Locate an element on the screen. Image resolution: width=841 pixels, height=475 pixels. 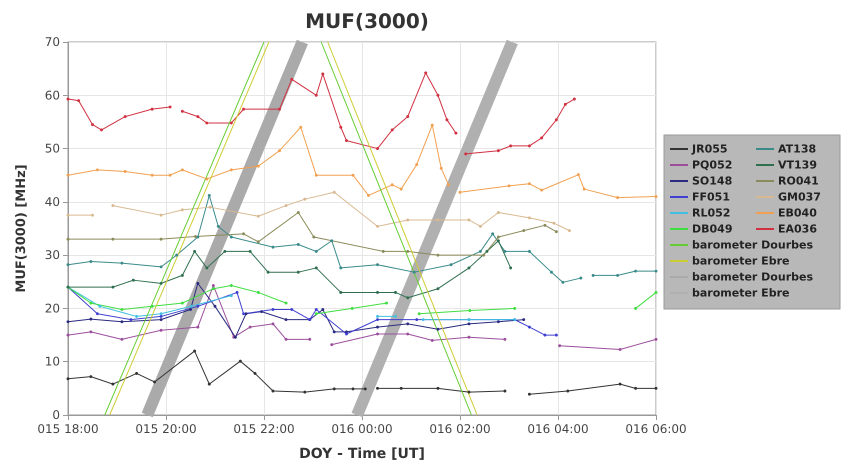
legend-label: SO148 is located at coordinates (712, 181).